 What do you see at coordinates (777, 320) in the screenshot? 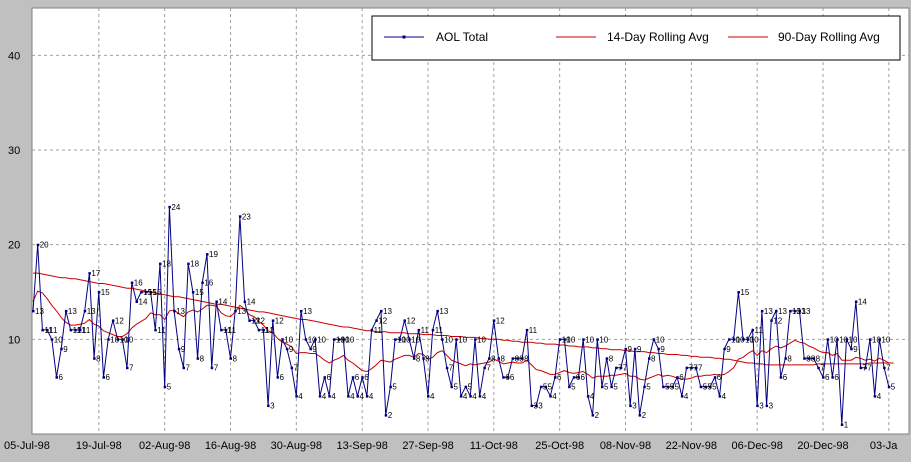
I see `data-label: 12` at bounding box center [777, 320].